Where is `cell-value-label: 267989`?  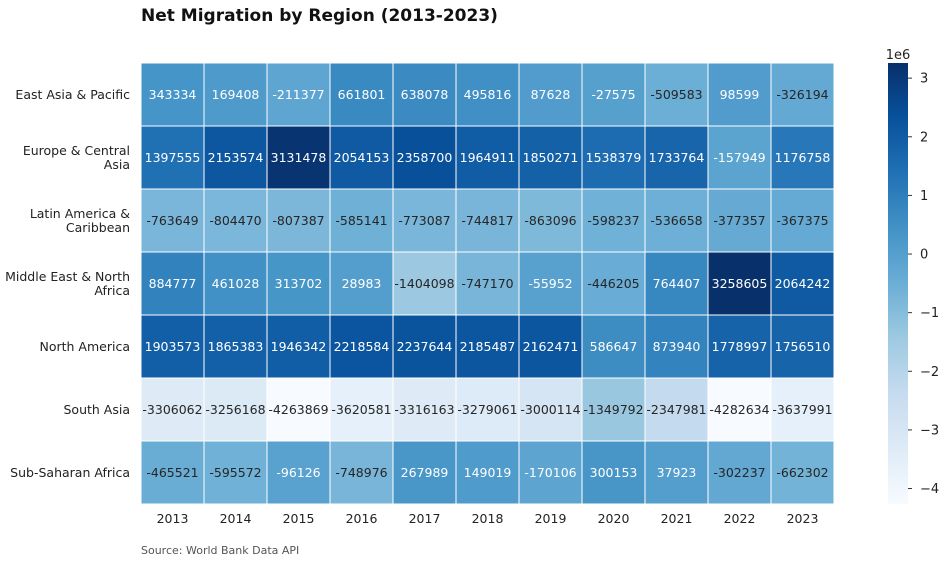
cell-value-label: 267989 is located at coordinates (425, 472).